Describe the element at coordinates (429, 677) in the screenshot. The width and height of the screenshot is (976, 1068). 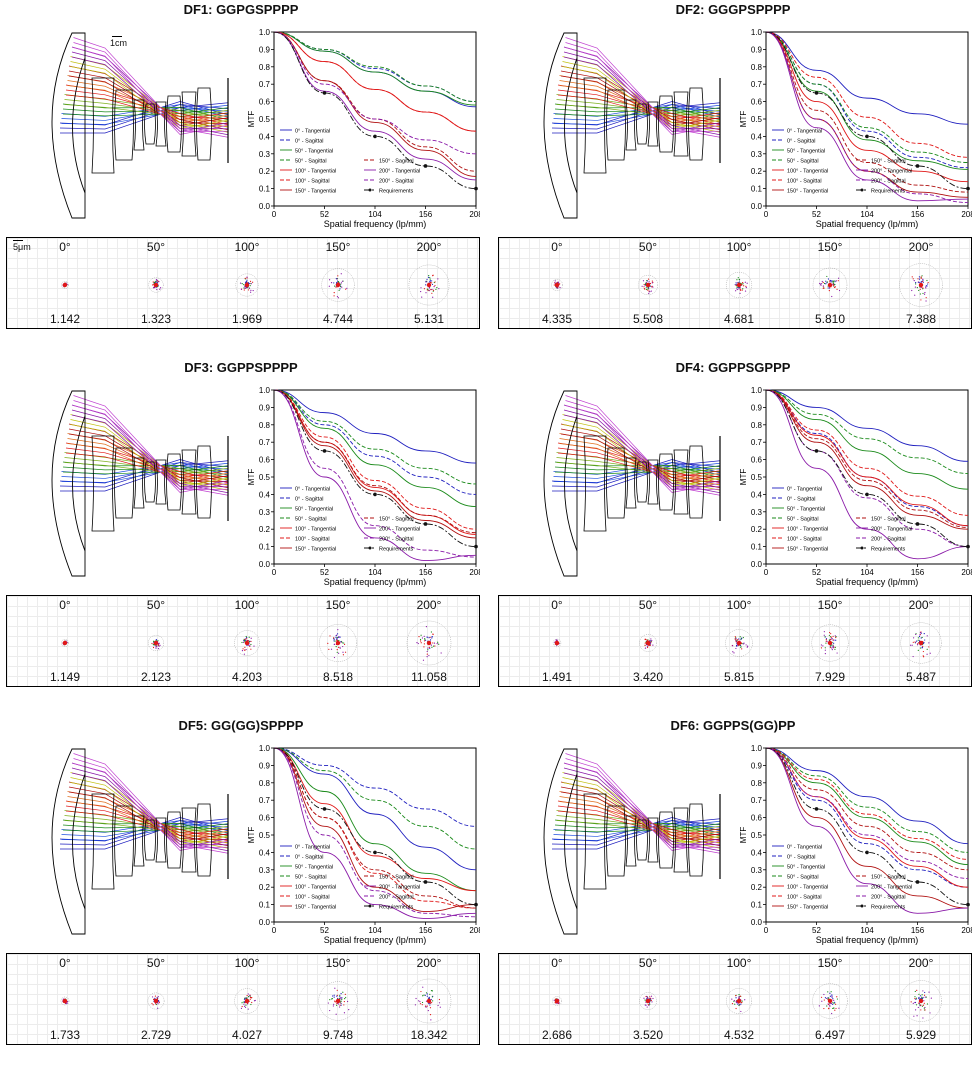
I see `spot-rms-value: 11.058` at that location.